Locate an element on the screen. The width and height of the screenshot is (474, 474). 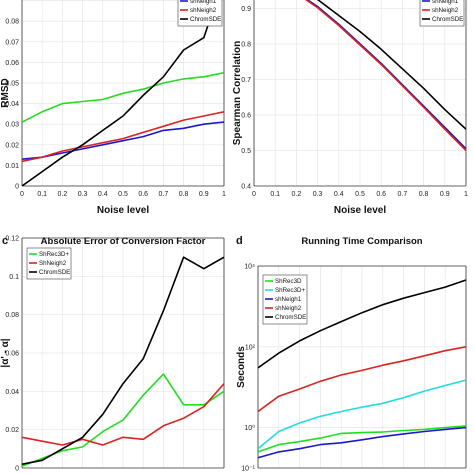
y-tick-label: 10⁴ is located at coordinates (249, 267).